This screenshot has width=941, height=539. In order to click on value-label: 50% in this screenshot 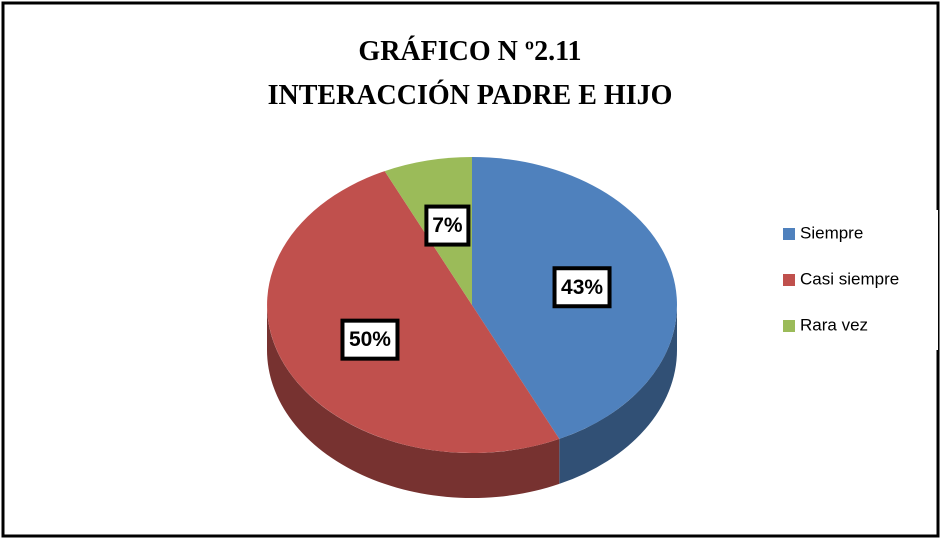, I will do `click(370, 339)`.